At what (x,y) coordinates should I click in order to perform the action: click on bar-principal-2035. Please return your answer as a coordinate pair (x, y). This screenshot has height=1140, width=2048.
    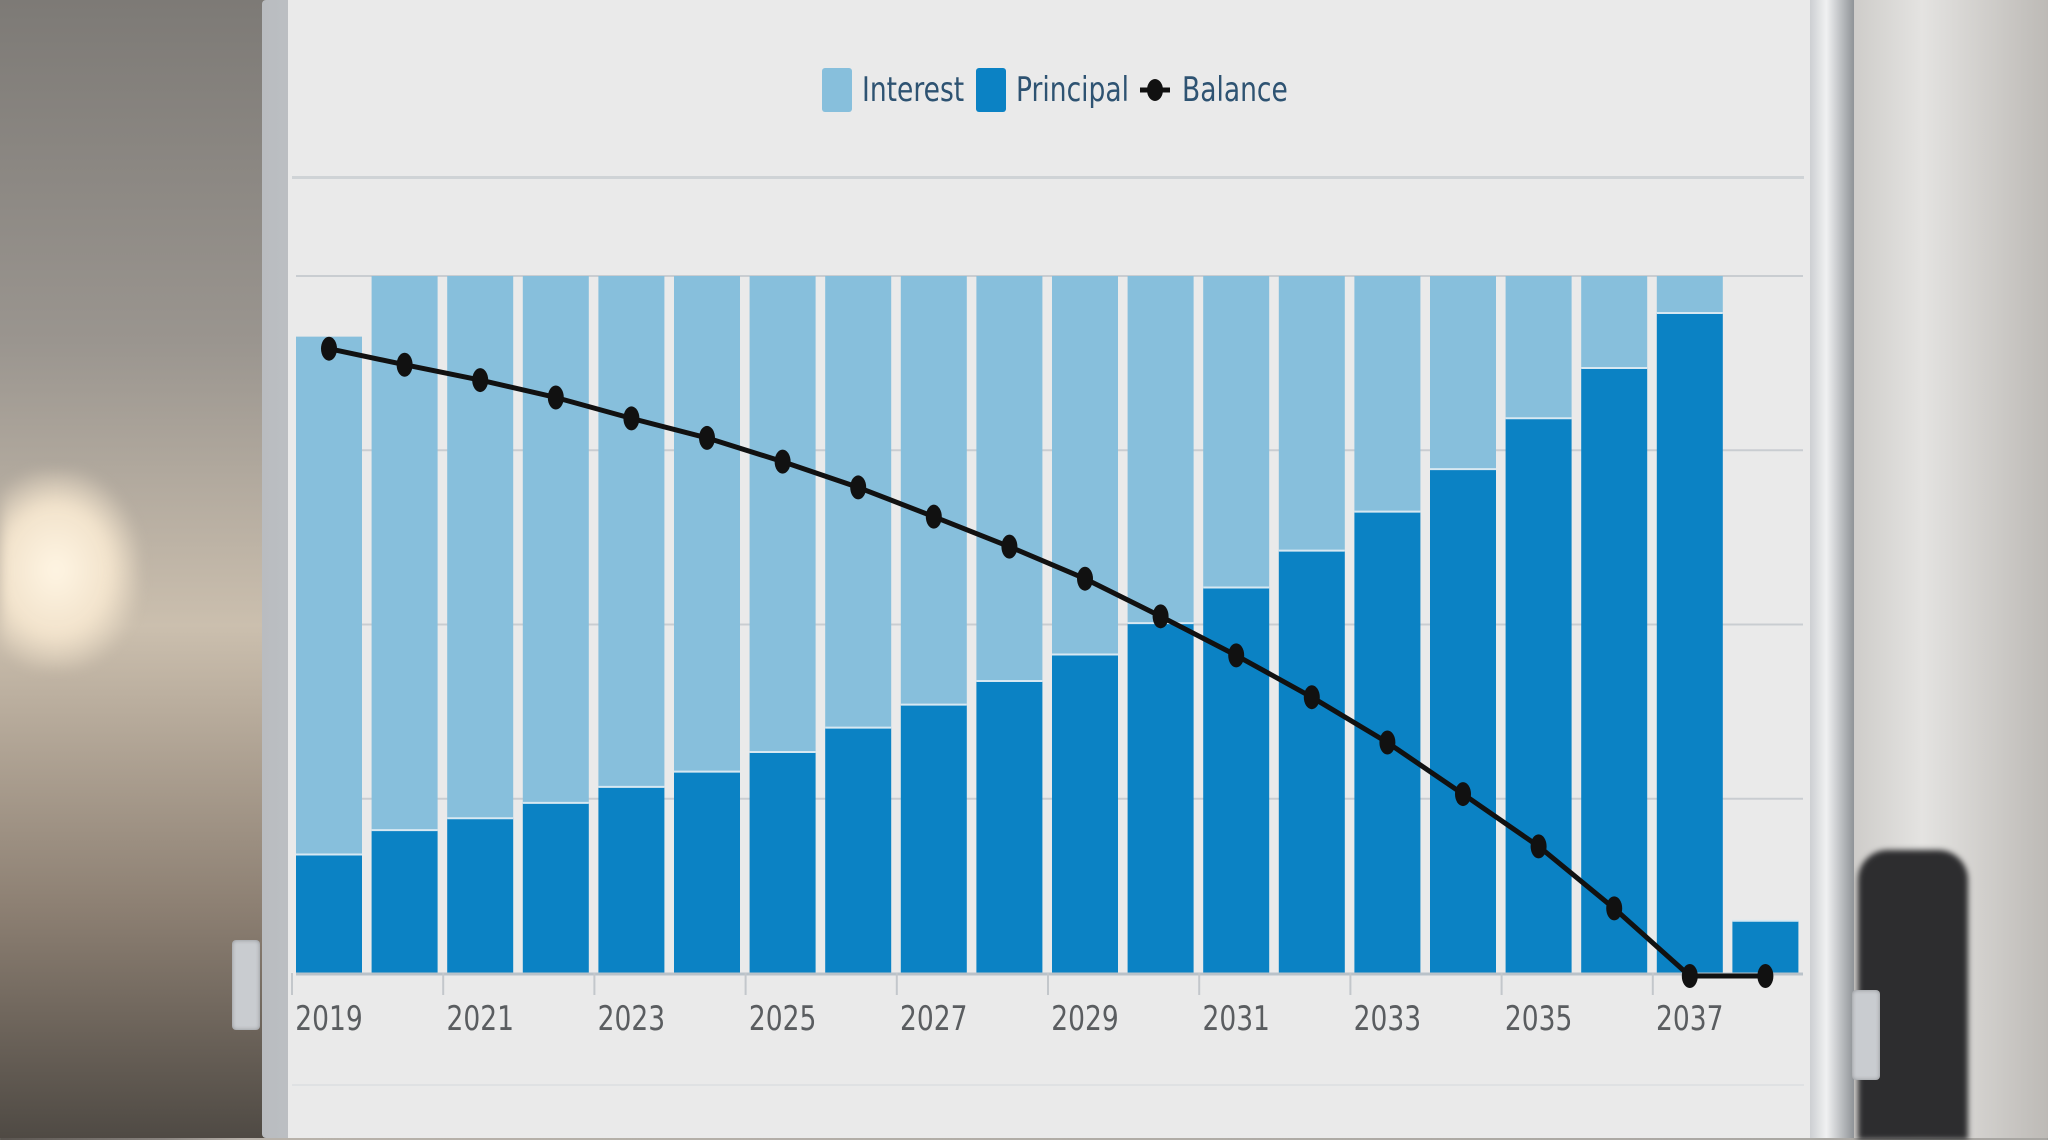
    Looking at the image, I should click on (1538, 695).